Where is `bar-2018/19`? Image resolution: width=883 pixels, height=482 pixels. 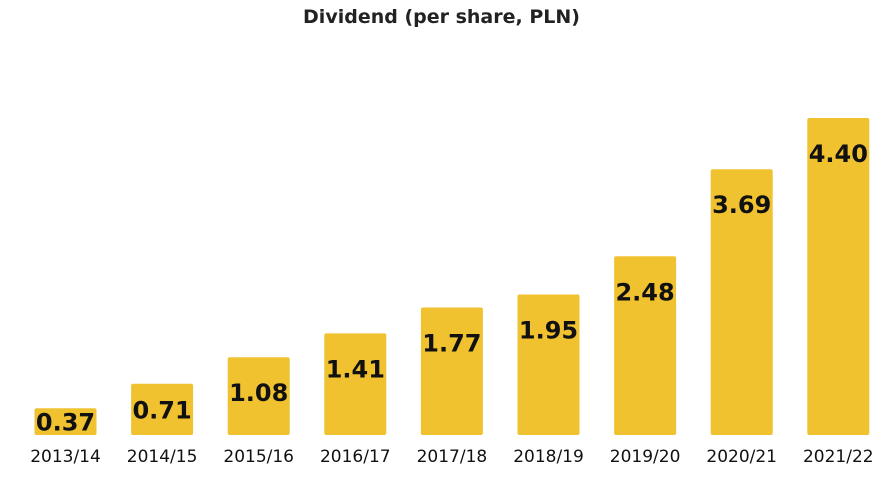
bar-2018/19 is located at coordinates (548, 364).